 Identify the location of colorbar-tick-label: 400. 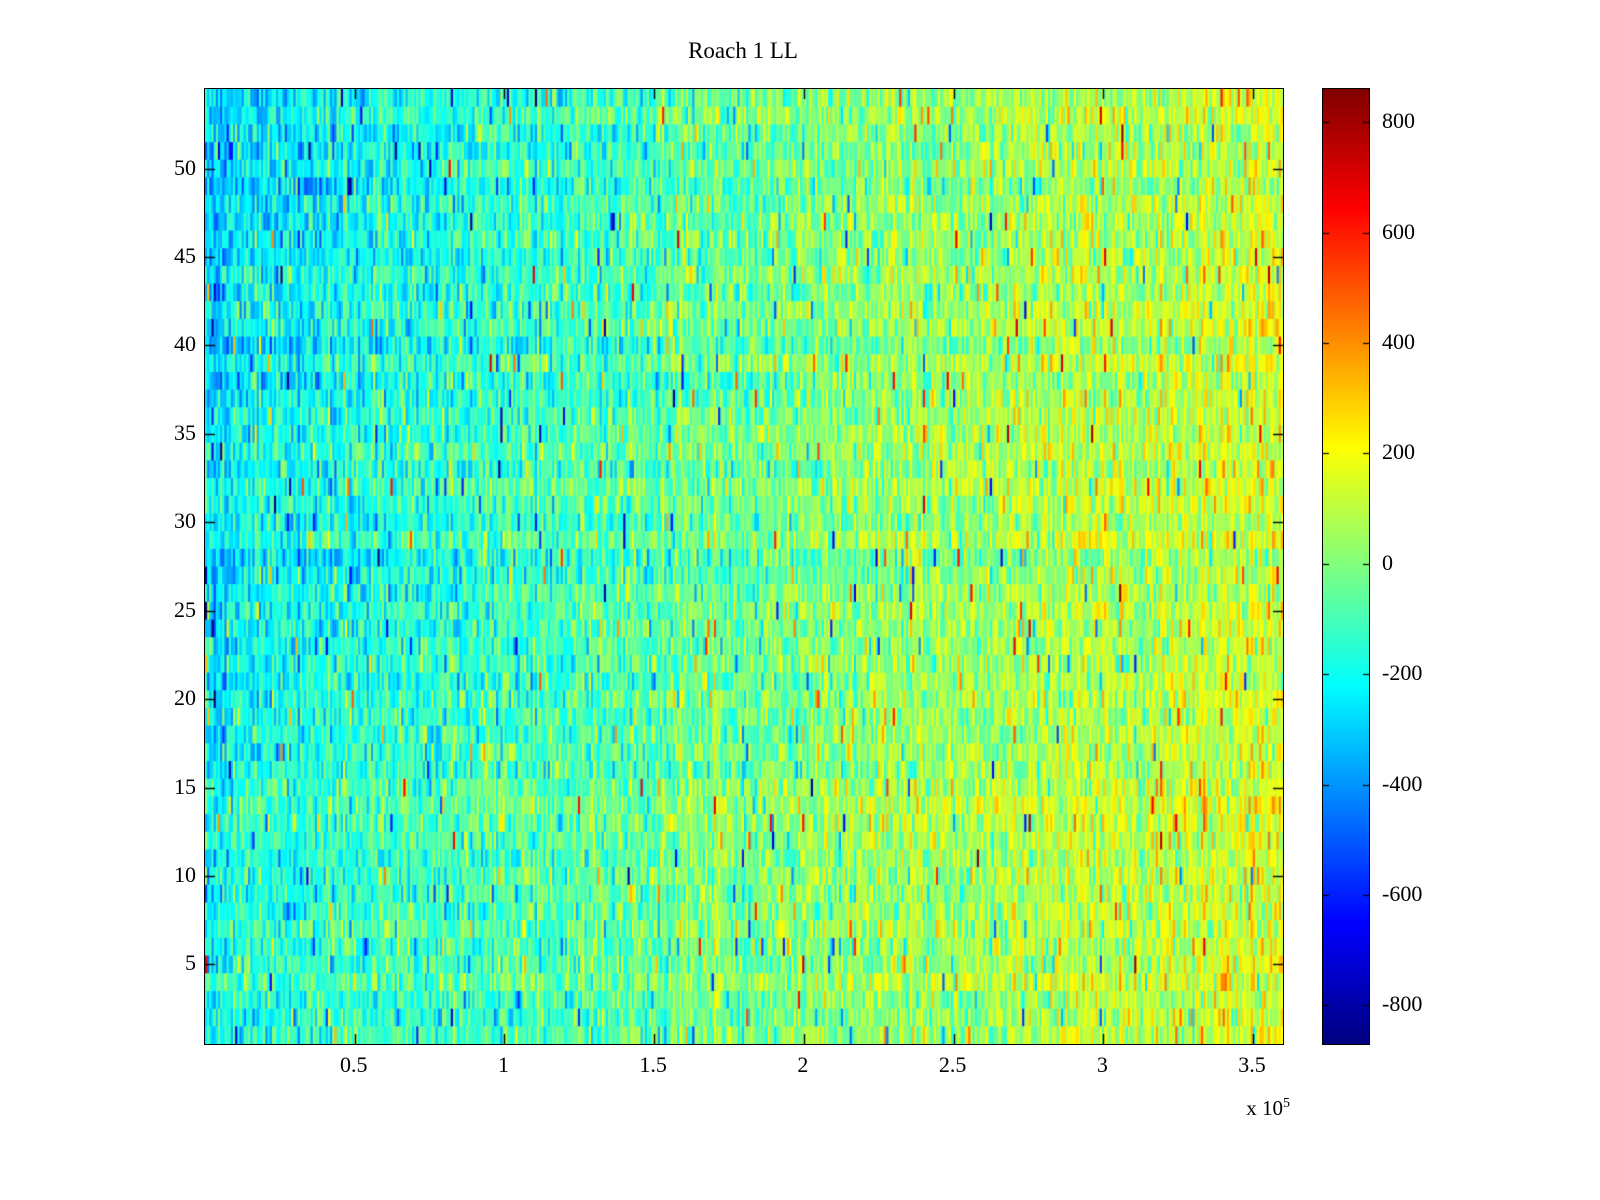
(1398, 341).